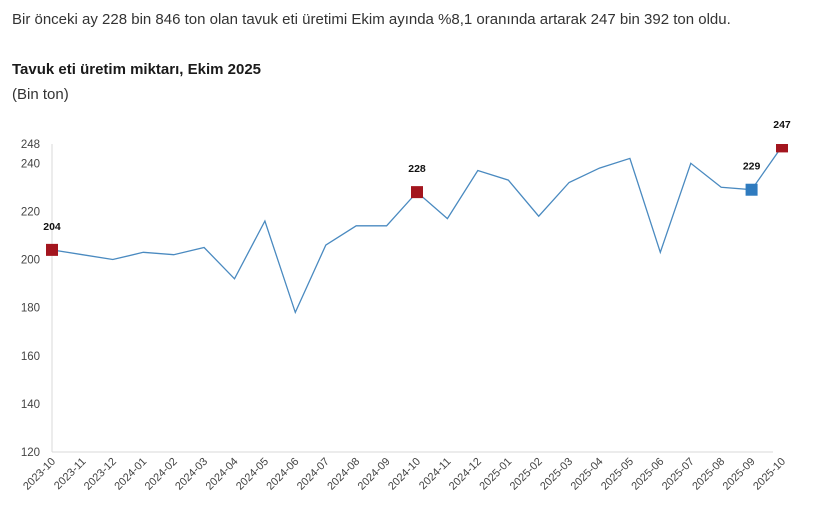 The image size is (814, 529). I want to click on x-tick-label: 2025-08, so click(708, 474).